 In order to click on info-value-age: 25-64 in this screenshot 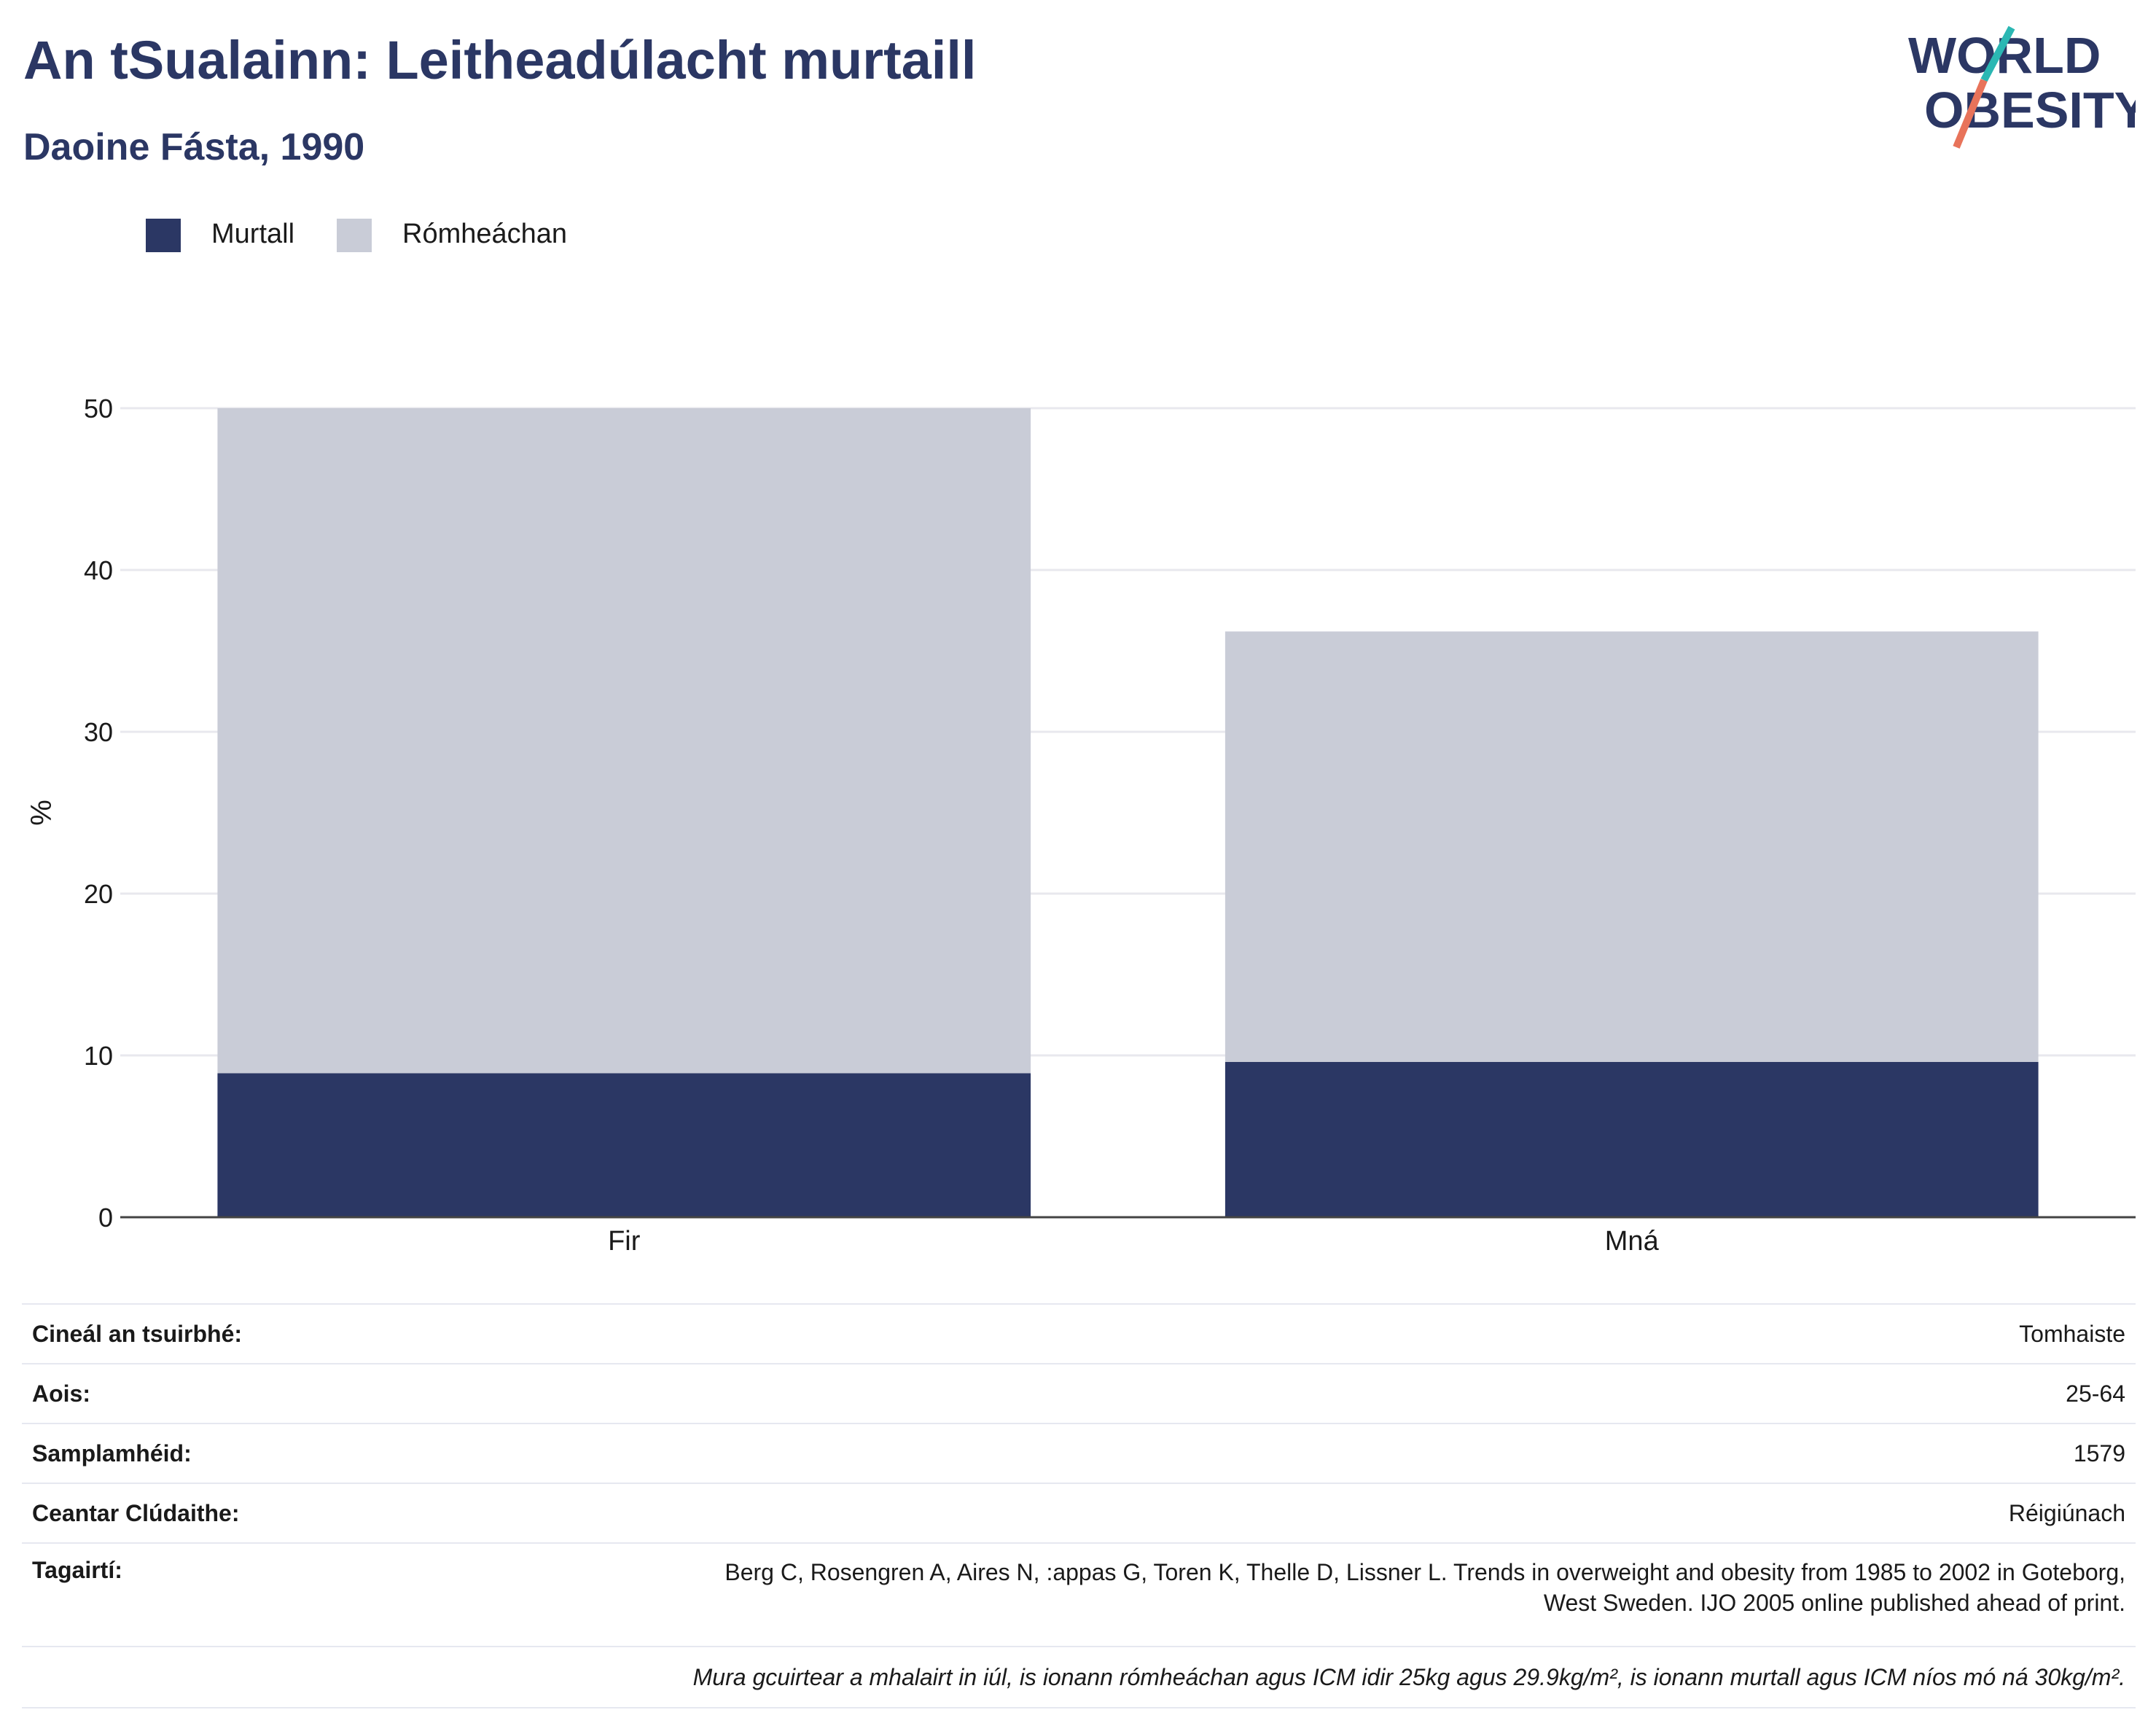, I will do `click(1226, 1393)`.